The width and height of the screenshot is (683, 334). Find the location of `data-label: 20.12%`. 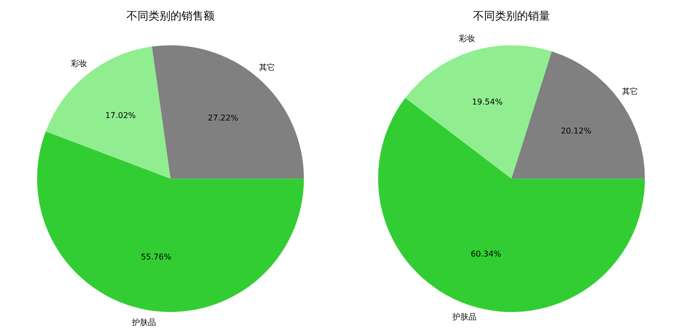

data-label: 20.12% is located at coordinates (576, 131).